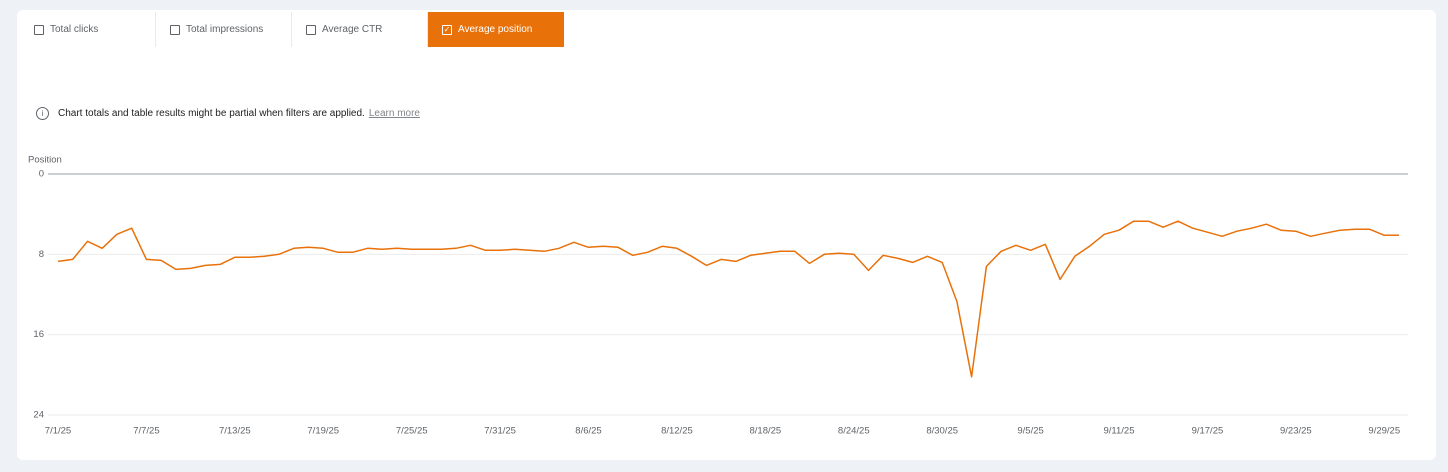 This screenshot has width=1448, height=472. I want to click on learn-more-link: Learn more, so click(394, 113).